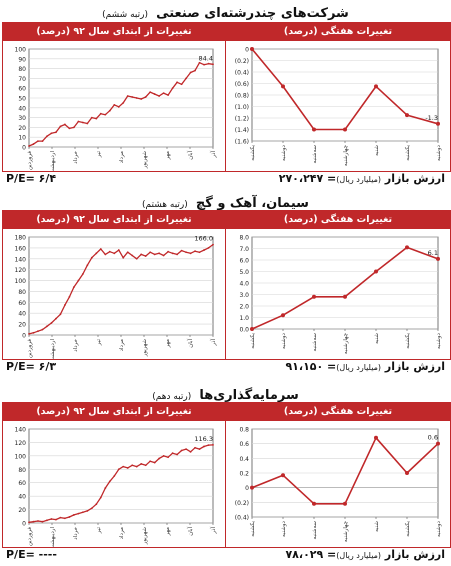  Describe the element at coordinates (22, 59) in the screenshot. I see `y-tick-label: 90` at that location.